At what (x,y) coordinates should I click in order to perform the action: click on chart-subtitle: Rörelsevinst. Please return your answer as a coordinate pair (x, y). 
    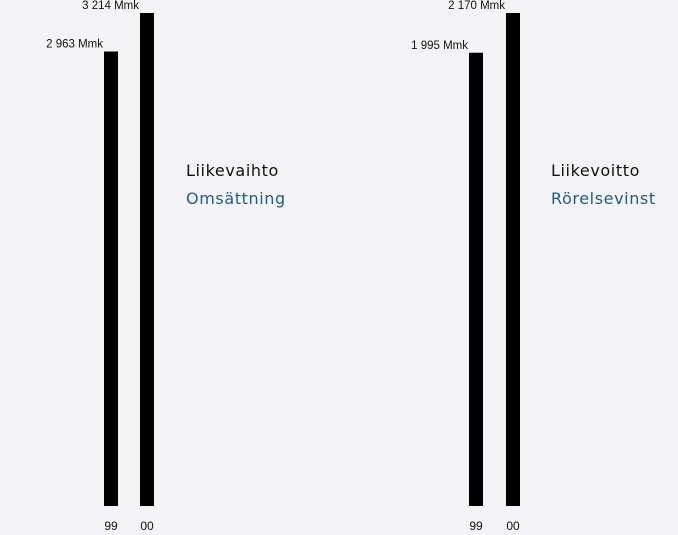
    Looking at the image, I should click on (603, 198).